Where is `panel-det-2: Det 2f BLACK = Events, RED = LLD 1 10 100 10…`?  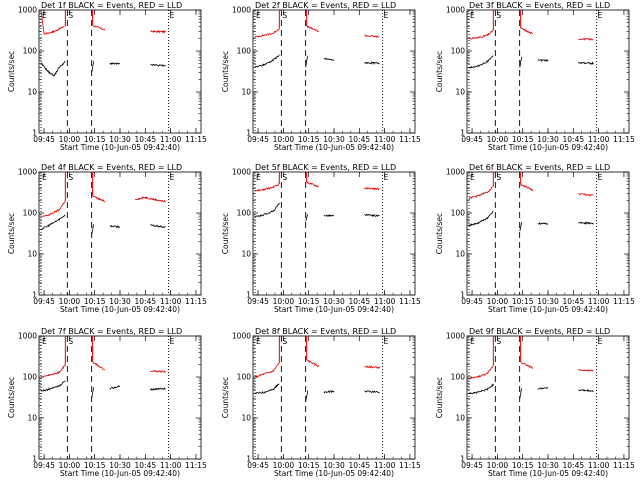 panel-det-2: Det 2f BLACK = Events, RED = LLD 1 10 100 10… is located at coordinates (321, 76).